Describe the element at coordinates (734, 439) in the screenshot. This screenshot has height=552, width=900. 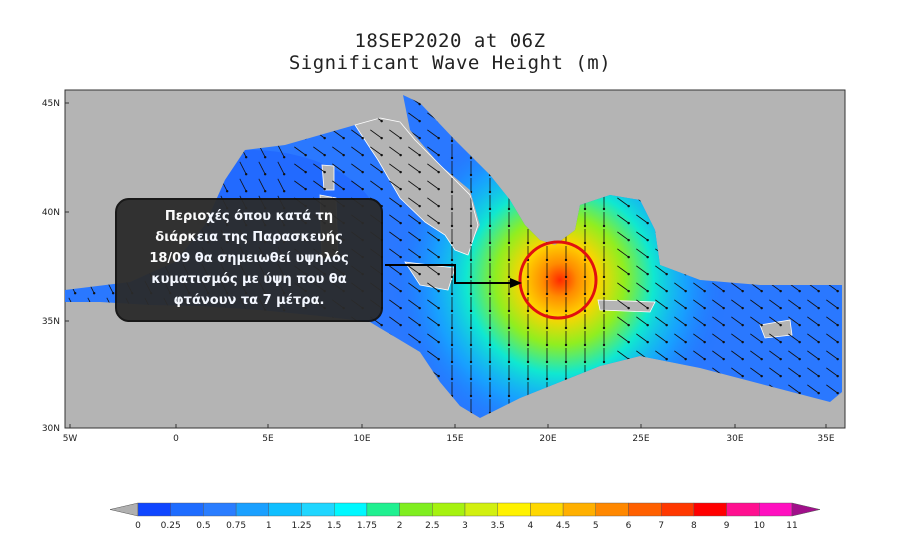
I see `lon-tick-label: 30E` at that location.